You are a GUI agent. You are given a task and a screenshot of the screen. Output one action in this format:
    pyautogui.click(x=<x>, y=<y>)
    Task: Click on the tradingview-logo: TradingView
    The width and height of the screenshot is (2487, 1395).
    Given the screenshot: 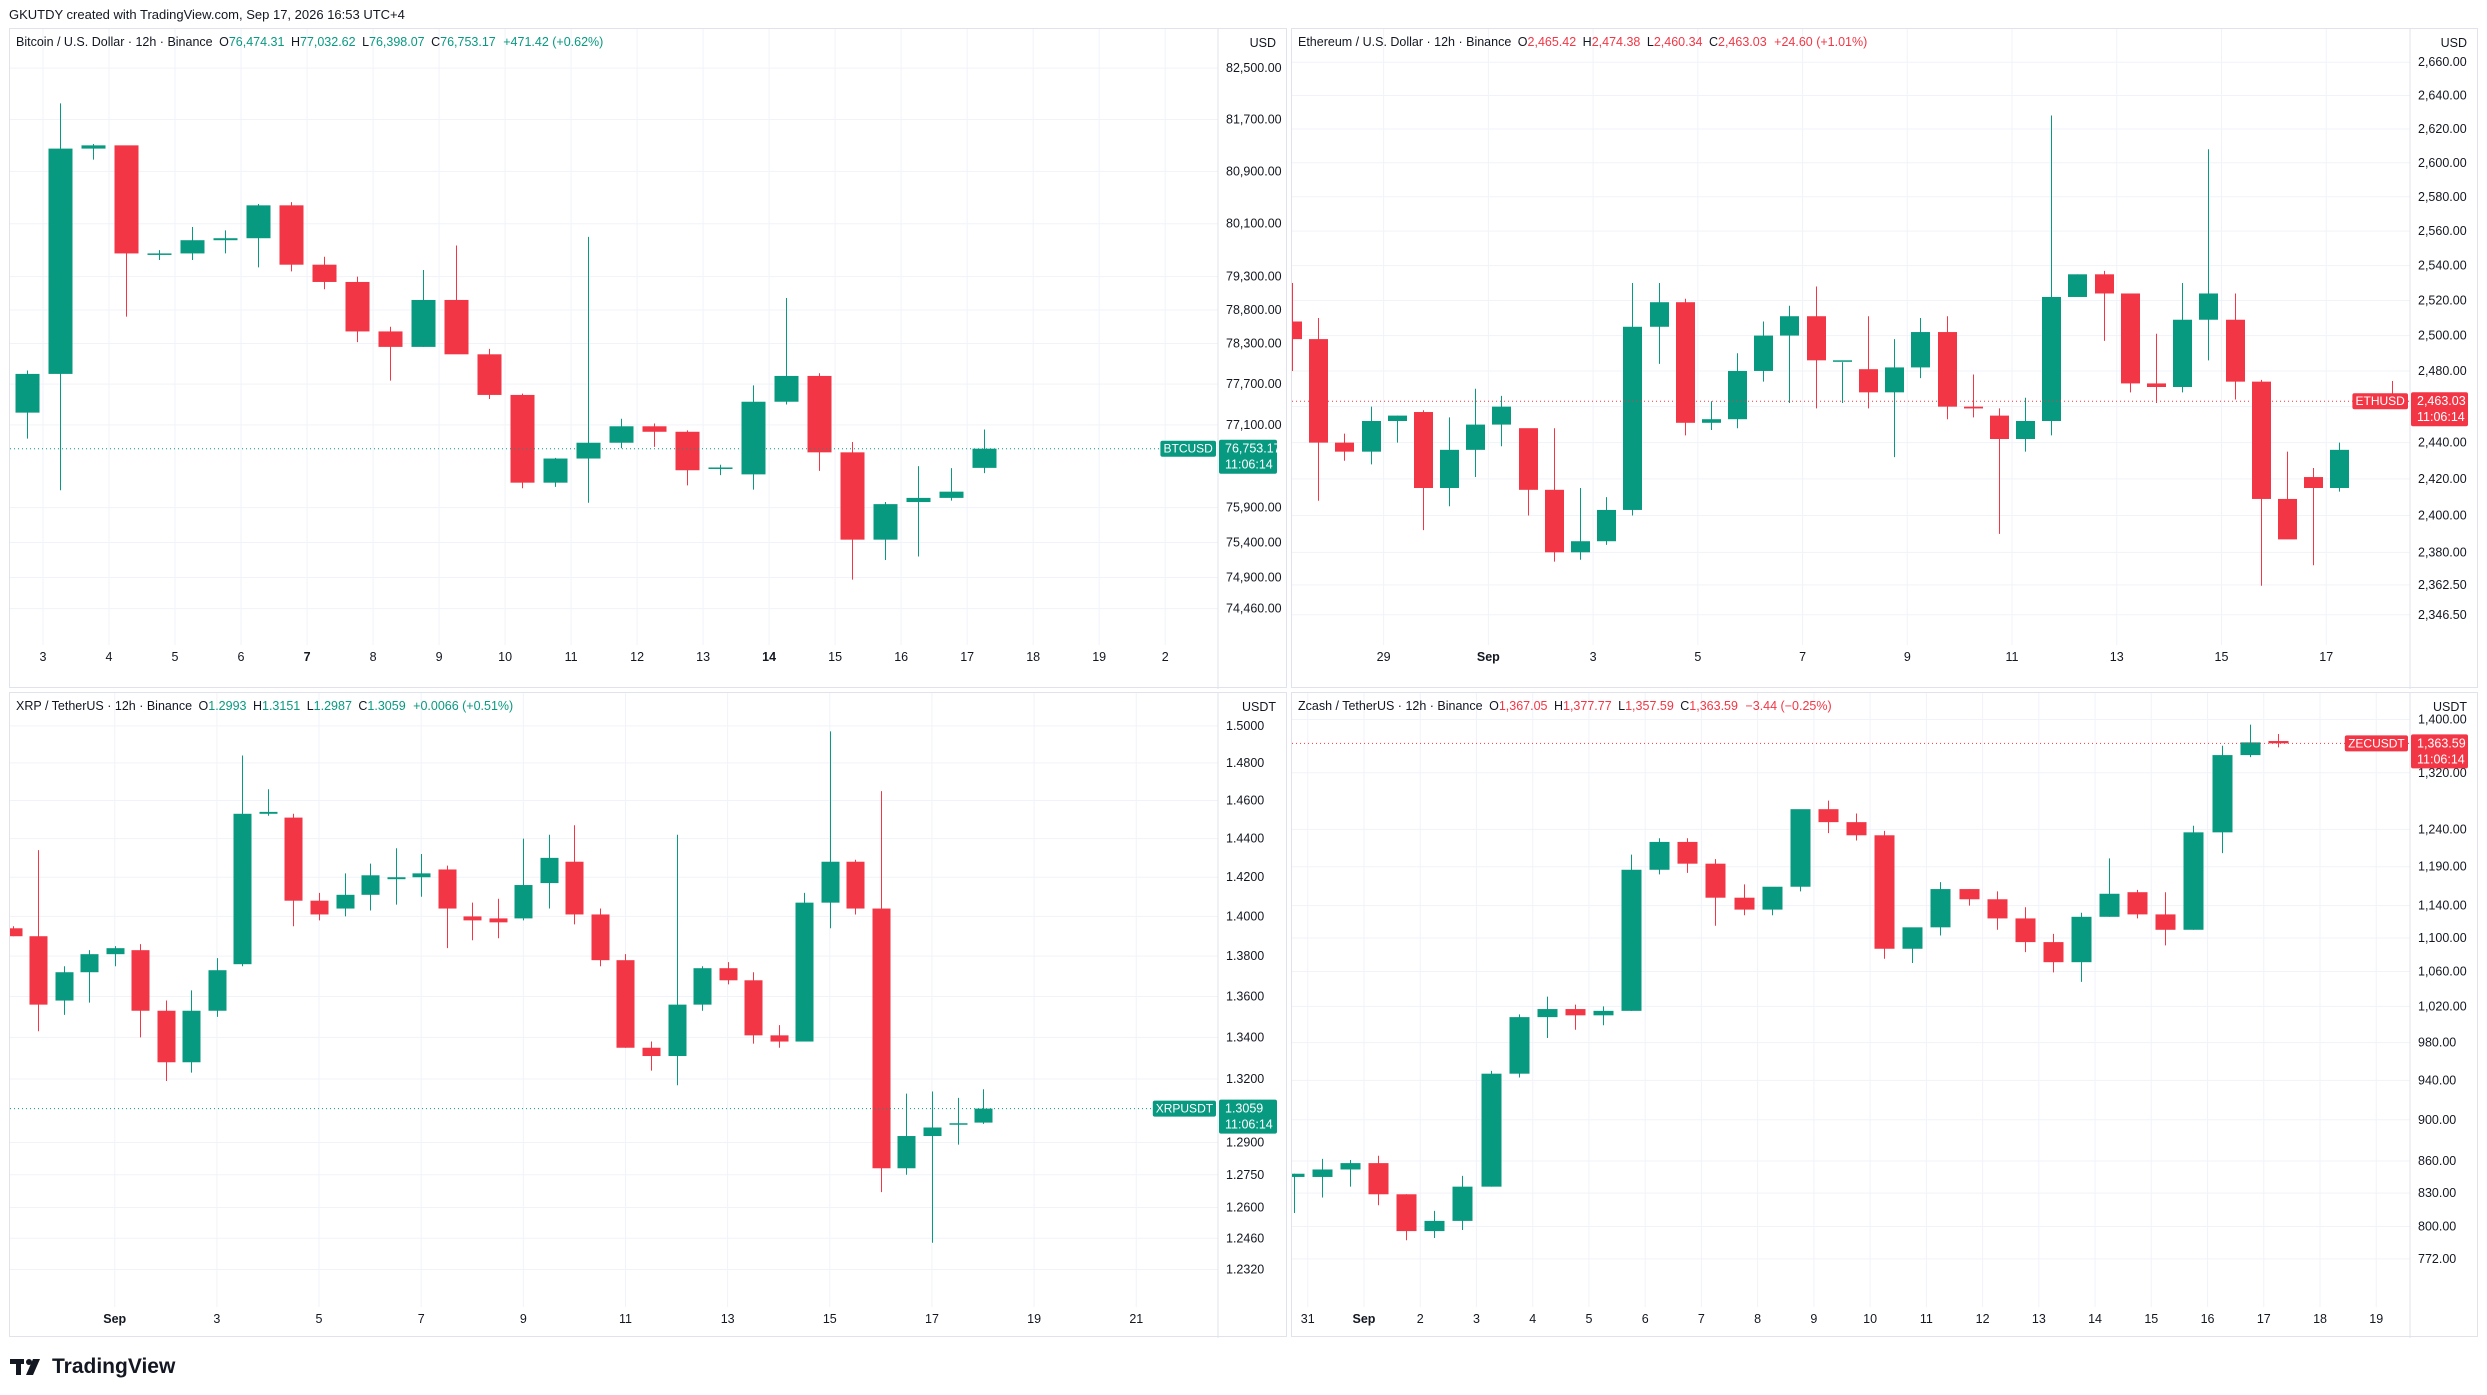 What is the action you would take?
    pyautogui.click(x=92, y=1367)
    